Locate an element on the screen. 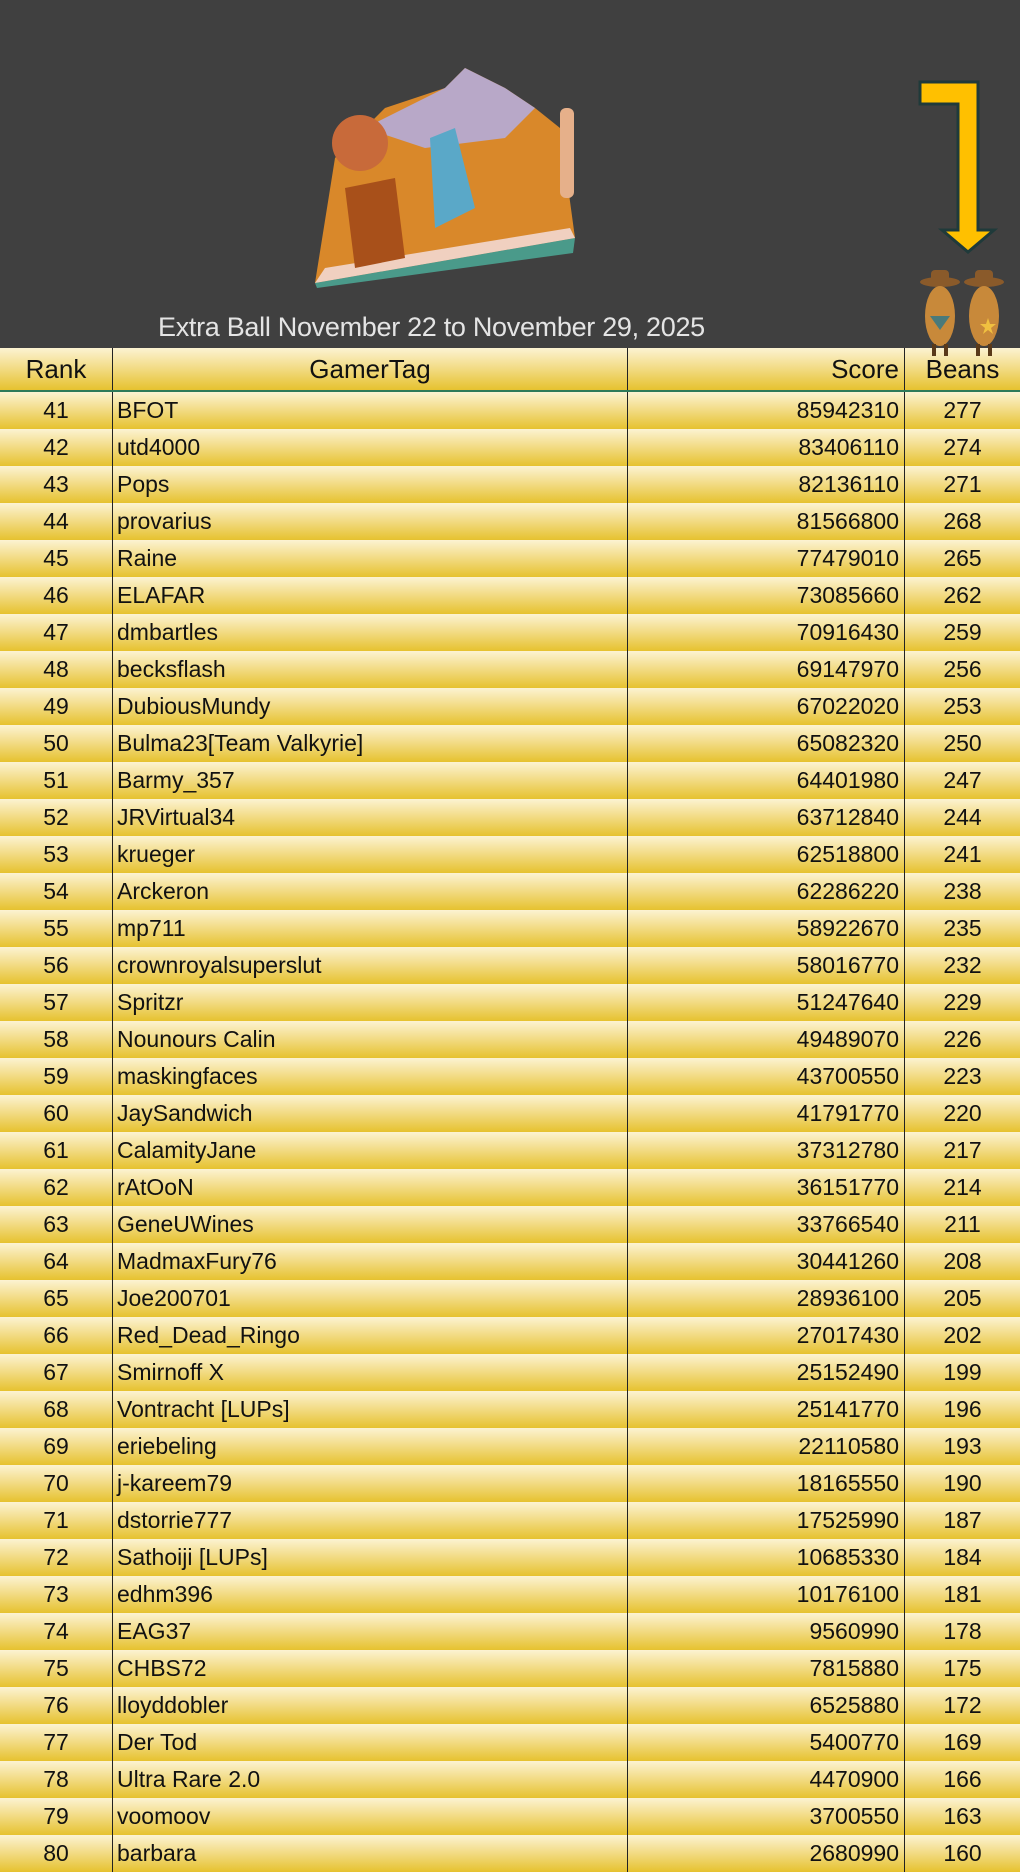 The height and width of the screenshot is (1872, 1020). rank-cell: 65 is located at coordinates (56, 1298).